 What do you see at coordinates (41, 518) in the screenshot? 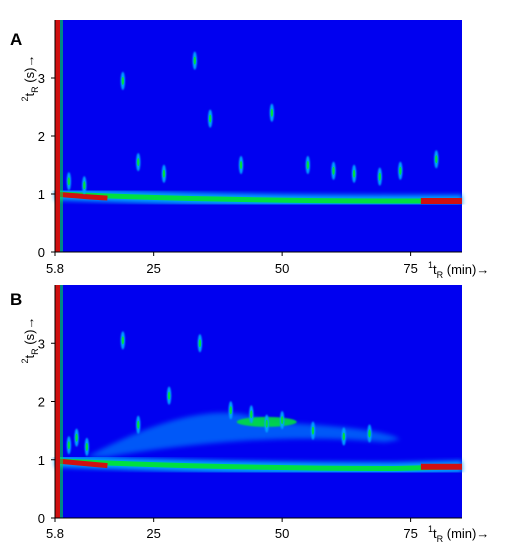
I see `y-tick-label-B-0: 0` at bounding box center [41, 518].